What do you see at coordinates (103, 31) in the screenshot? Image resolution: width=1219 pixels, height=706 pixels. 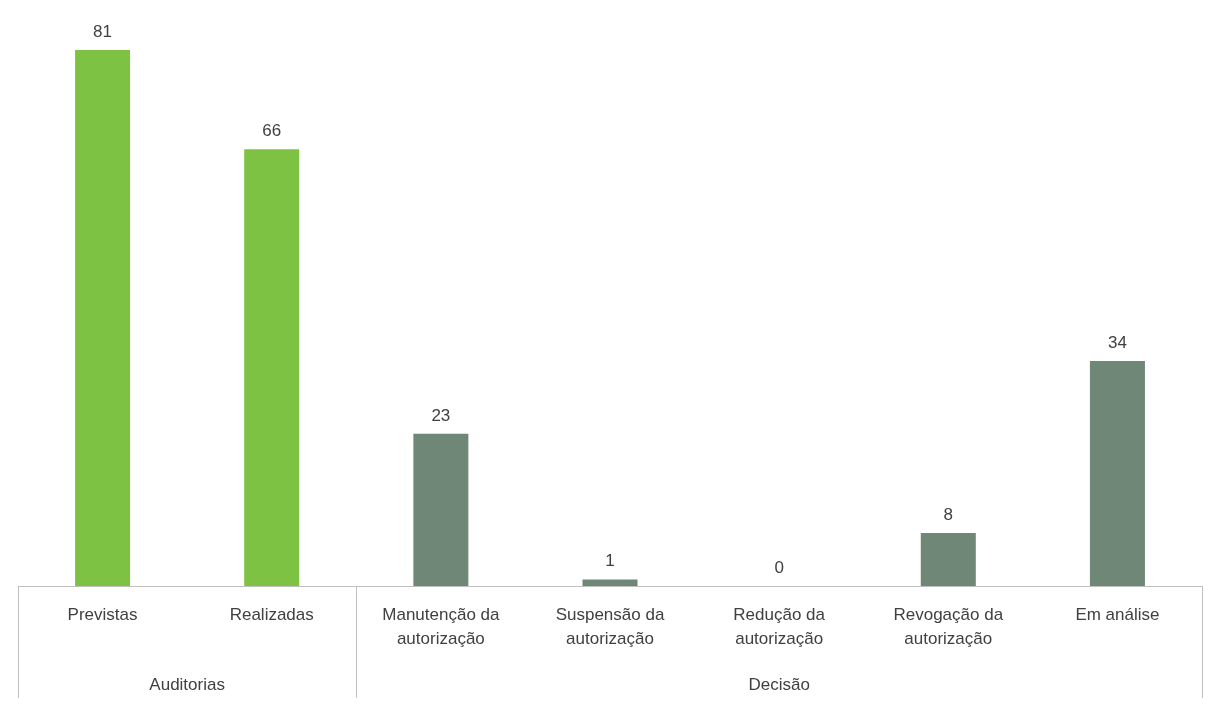 I see `data-label: 81` at bounding box center [103, 31].